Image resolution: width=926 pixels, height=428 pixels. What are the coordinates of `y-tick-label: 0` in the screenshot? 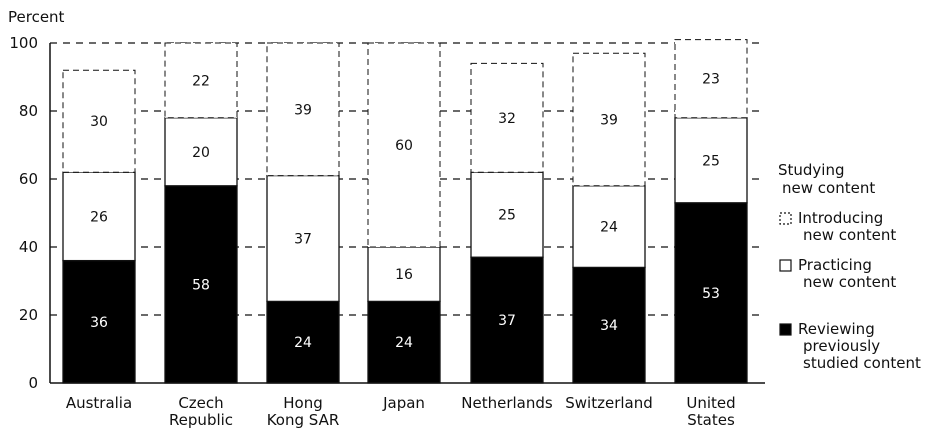 It's located at (33, 383).